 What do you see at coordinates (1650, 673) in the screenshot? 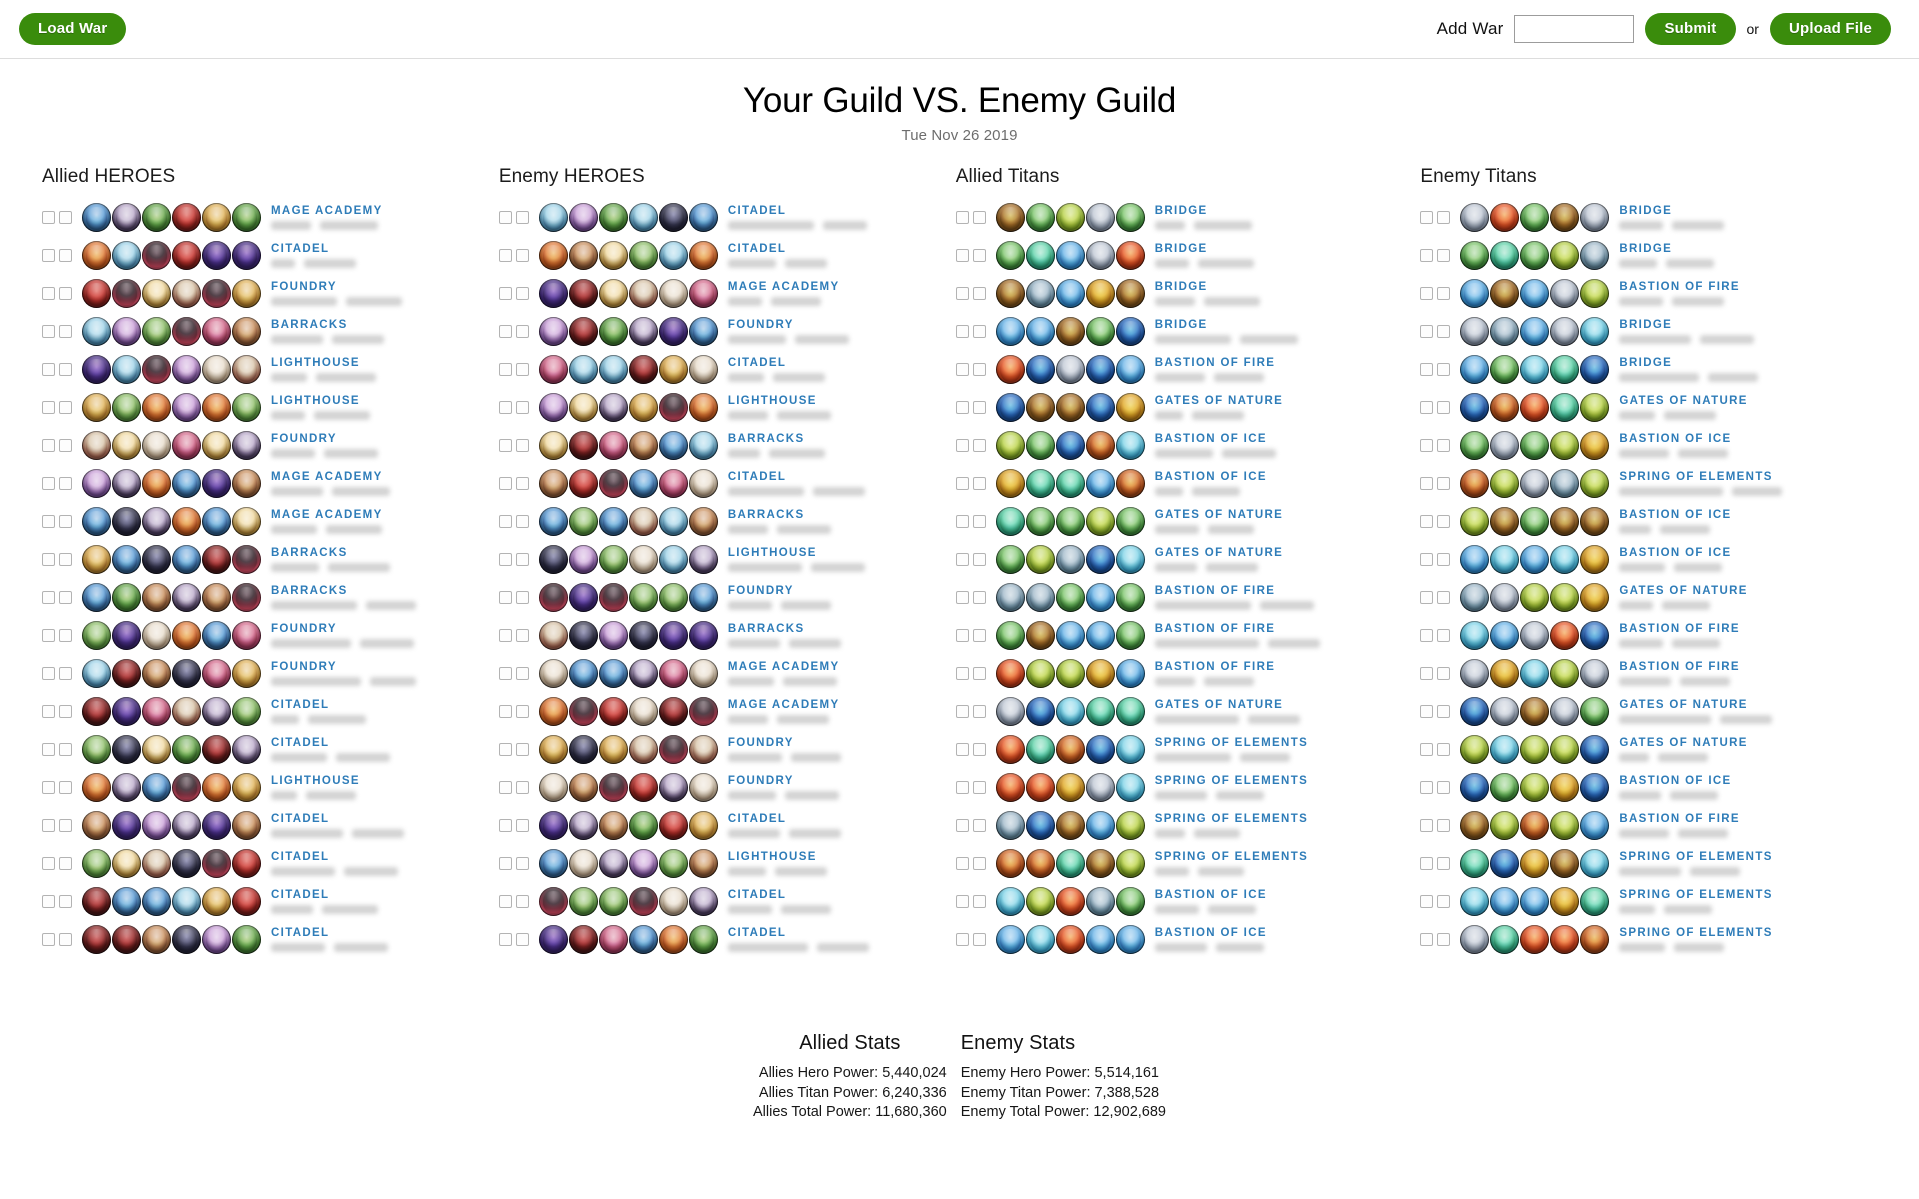
I see `roster-row: BASTION OF FIRE` at bounding box center [1650, 673].